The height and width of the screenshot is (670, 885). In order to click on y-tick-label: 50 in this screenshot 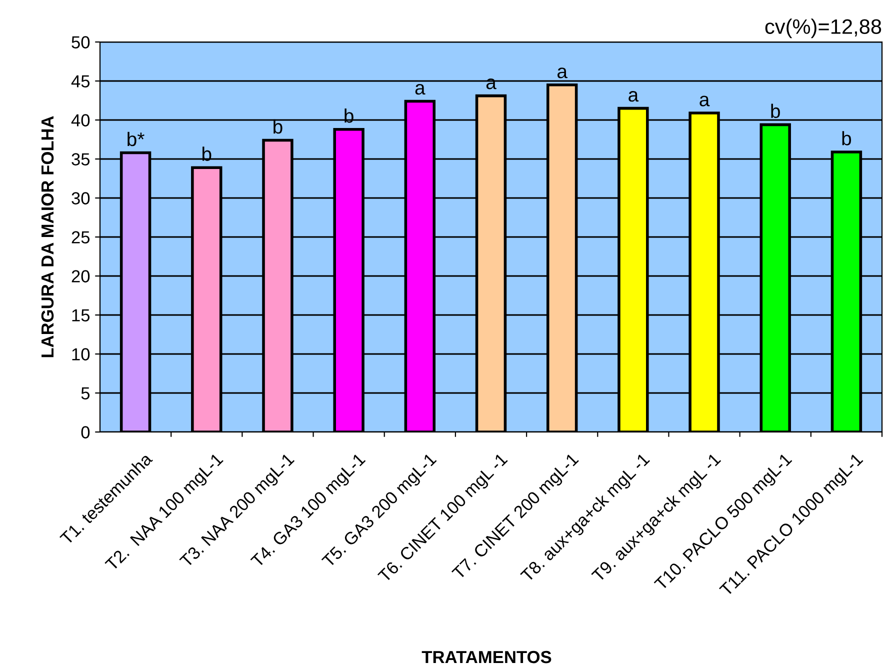, I will do `click(81, 42)`.